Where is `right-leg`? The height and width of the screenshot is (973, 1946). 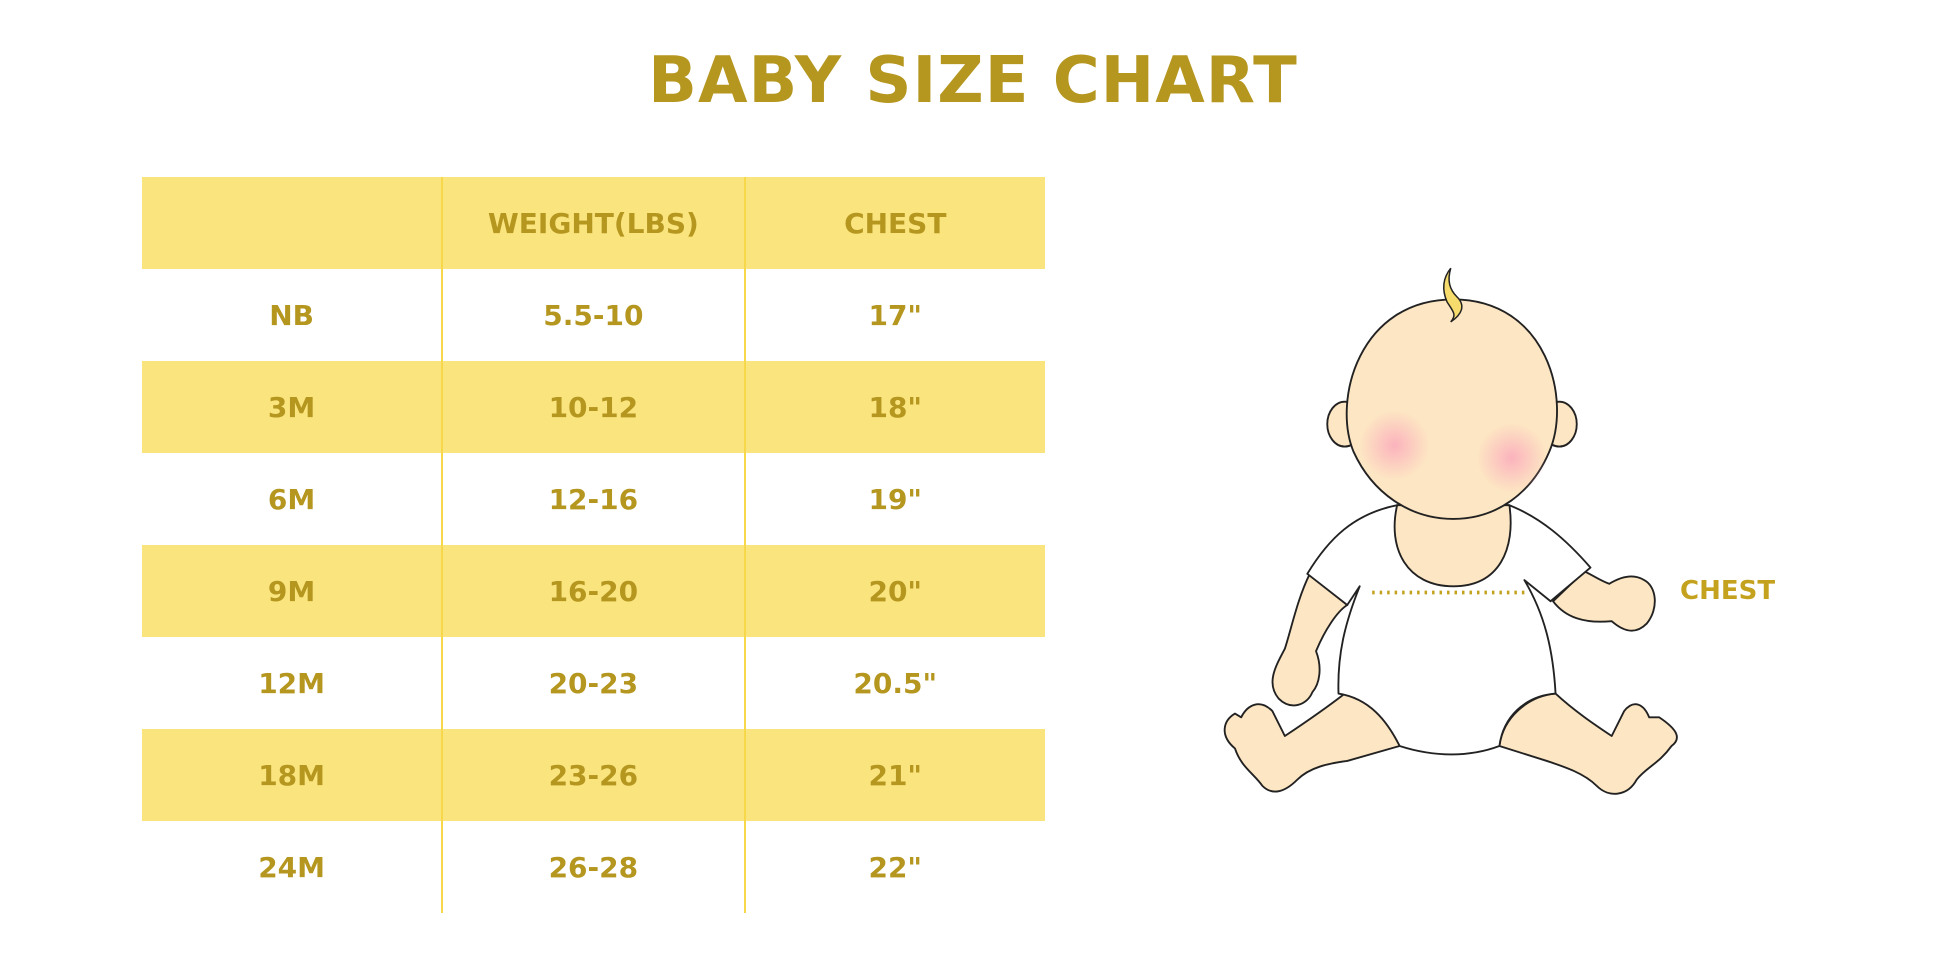 right-leg is located at coordinates (1588, 743).